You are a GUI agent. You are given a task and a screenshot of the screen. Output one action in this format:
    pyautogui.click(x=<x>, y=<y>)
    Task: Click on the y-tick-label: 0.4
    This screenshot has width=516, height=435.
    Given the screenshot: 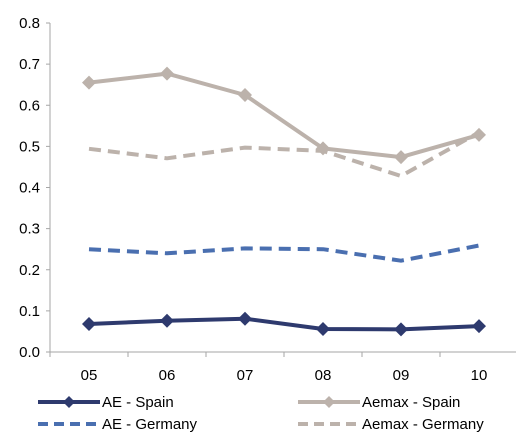 What is the action you would take?
    pyautogui.click(x=29, y=188)
    